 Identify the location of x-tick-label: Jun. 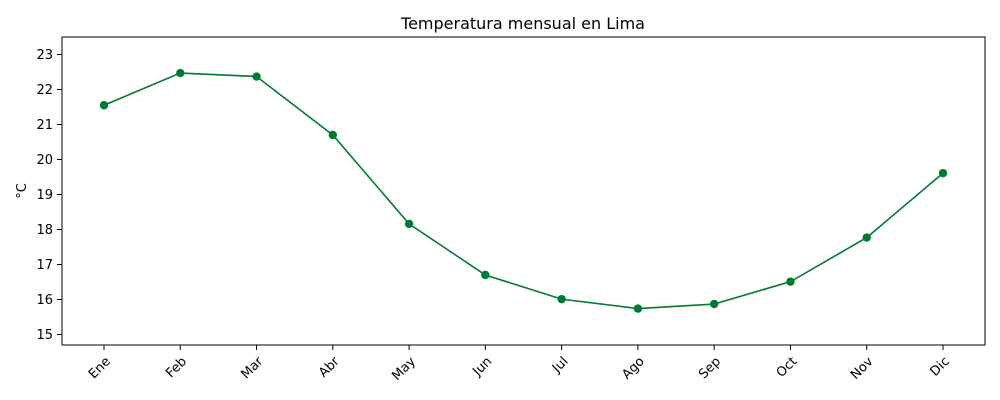
(483, 367).